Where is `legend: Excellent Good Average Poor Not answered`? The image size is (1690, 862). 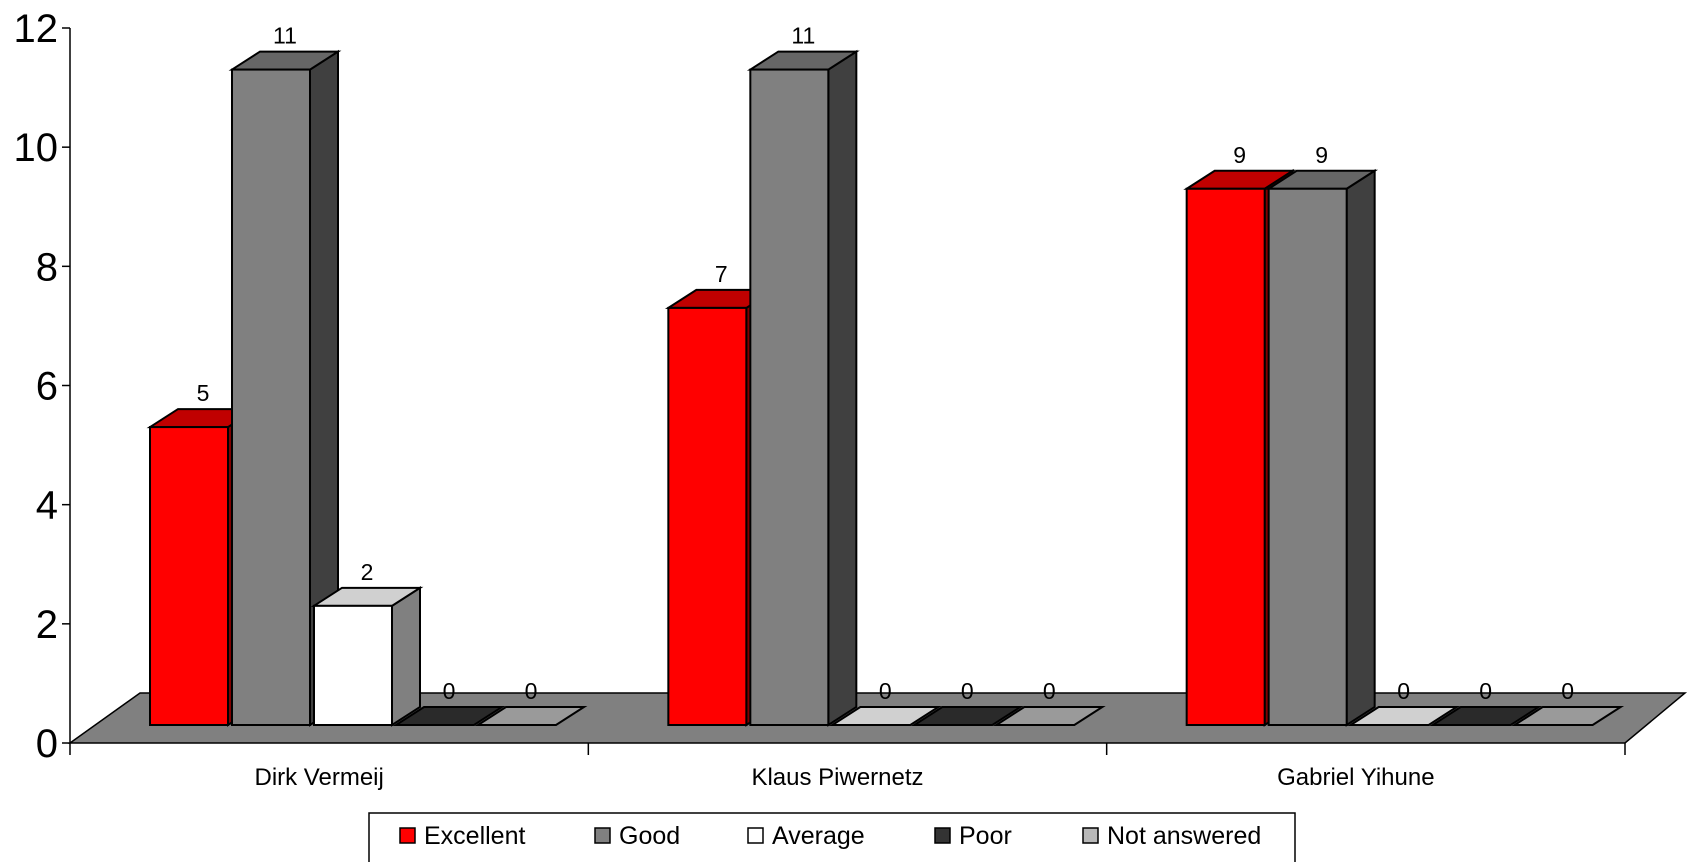 legend: Excellent Good Average Poor Not answered is located at coordinates (832, 837).